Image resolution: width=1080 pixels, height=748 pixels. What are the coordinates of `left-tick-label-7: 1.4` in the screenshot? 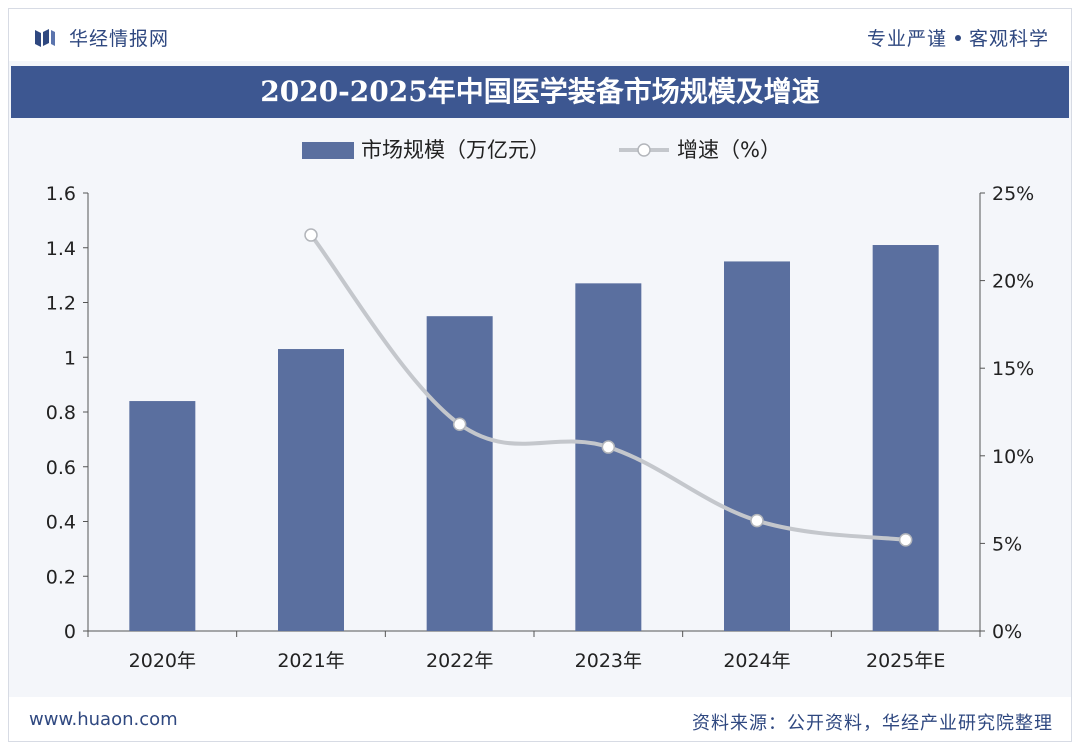 It's located at (61, 249).